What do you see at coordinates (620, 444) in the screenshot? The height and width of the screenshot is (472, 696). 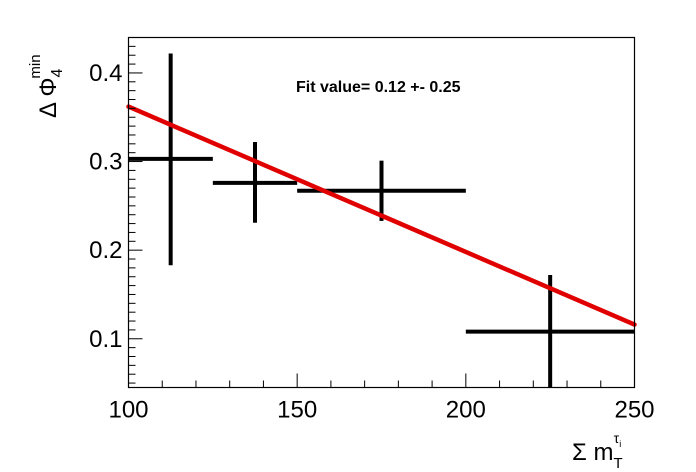 I see `x-axis-title-supsub: i` at bounding box center [620, 444].